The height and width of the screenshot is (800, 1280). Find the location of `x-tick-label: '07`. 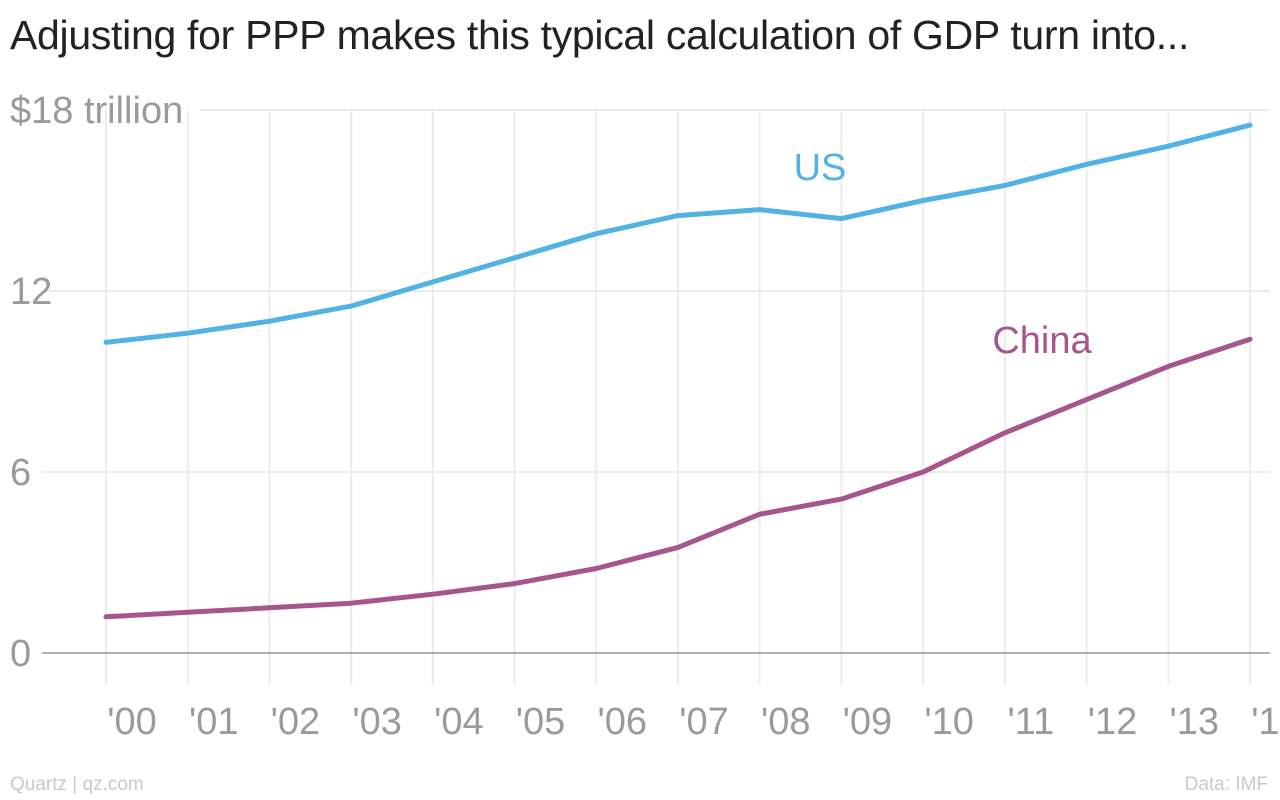

x-tick-label: '07 is located at coordinates (704, 722).